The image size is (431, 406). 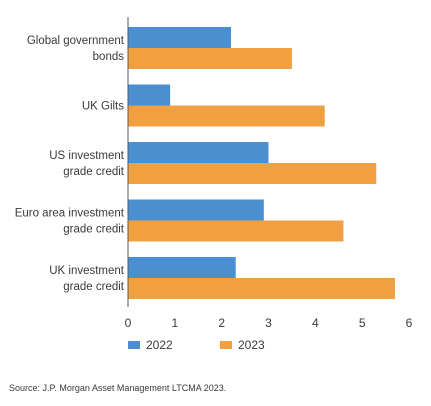 I want to click on category-label: Euro area investment, so click(x=70, y=214).